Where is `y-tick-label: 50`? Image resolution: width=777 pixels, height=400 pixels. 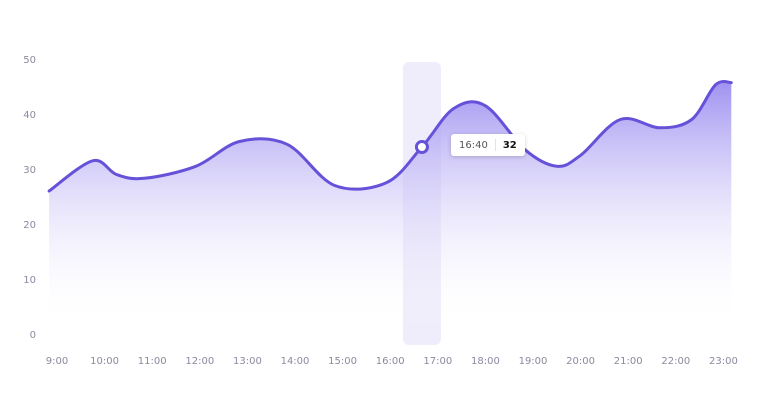 y-tick-label: 50 is located at coordinates (29, 60).